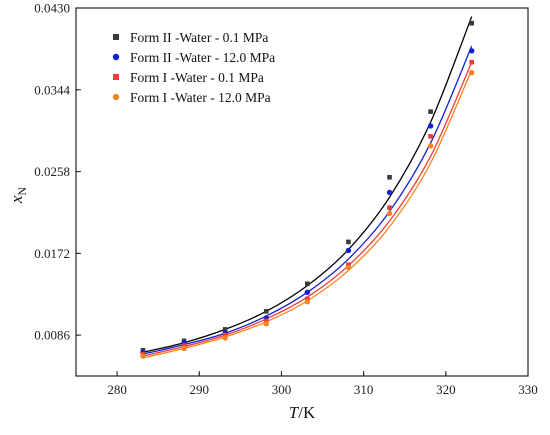 The height and width of the screenshot is (435, 550). I want to click on x-axis-title: T/K, so click(302, 412).